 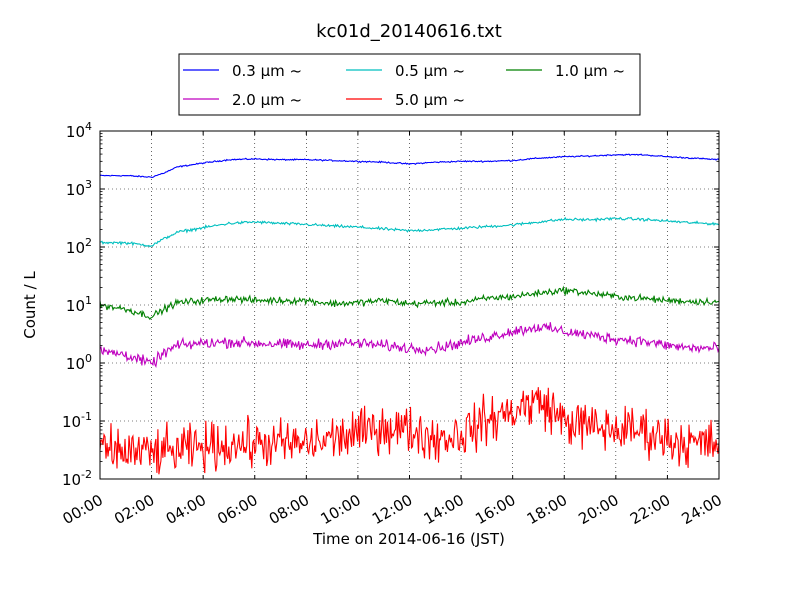 What do you see at coordinates (267, 71) in the screenshot?
I see `legend-label: 0.3 μm ~` at bounding box center [267, 71].